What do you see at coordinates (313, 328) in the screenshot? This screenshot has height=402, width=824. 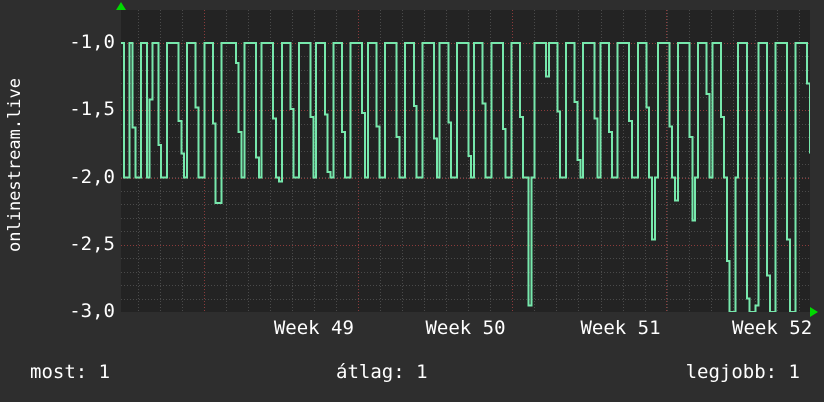 I see `x-axis-tick-label: Week 49` at bounding box center [313, 328].